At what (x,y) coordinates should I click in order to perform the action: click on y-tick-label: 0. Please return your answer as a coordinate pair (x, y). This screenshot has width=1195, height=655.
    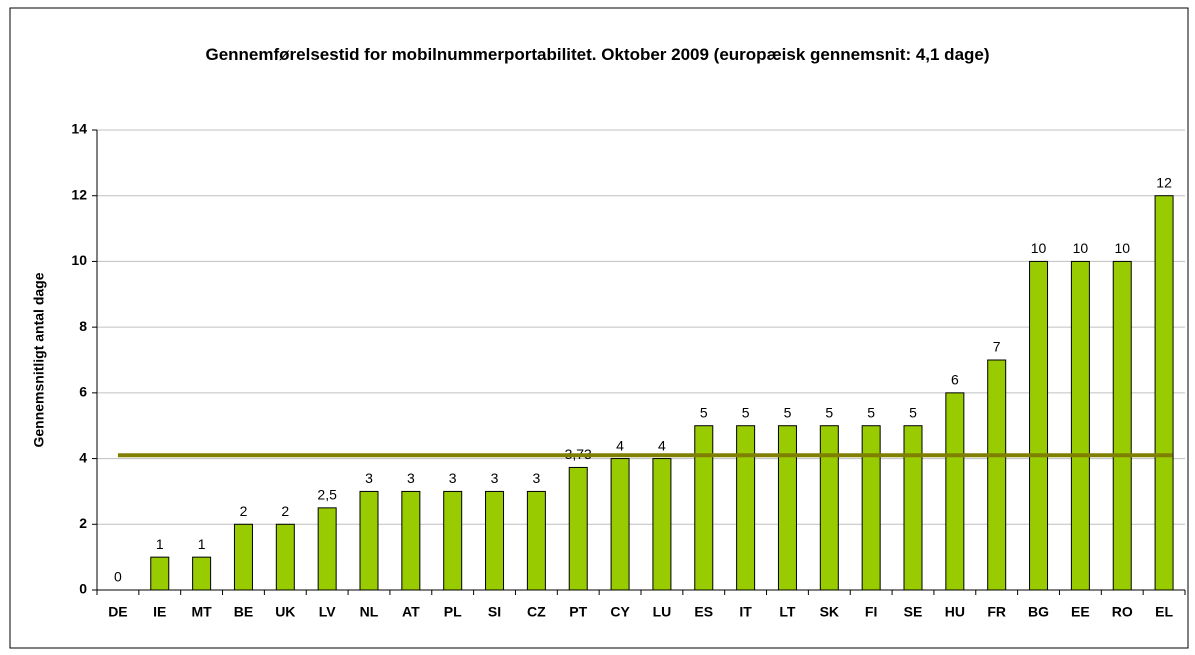
    Looking at the image, I should click on (83, 589).